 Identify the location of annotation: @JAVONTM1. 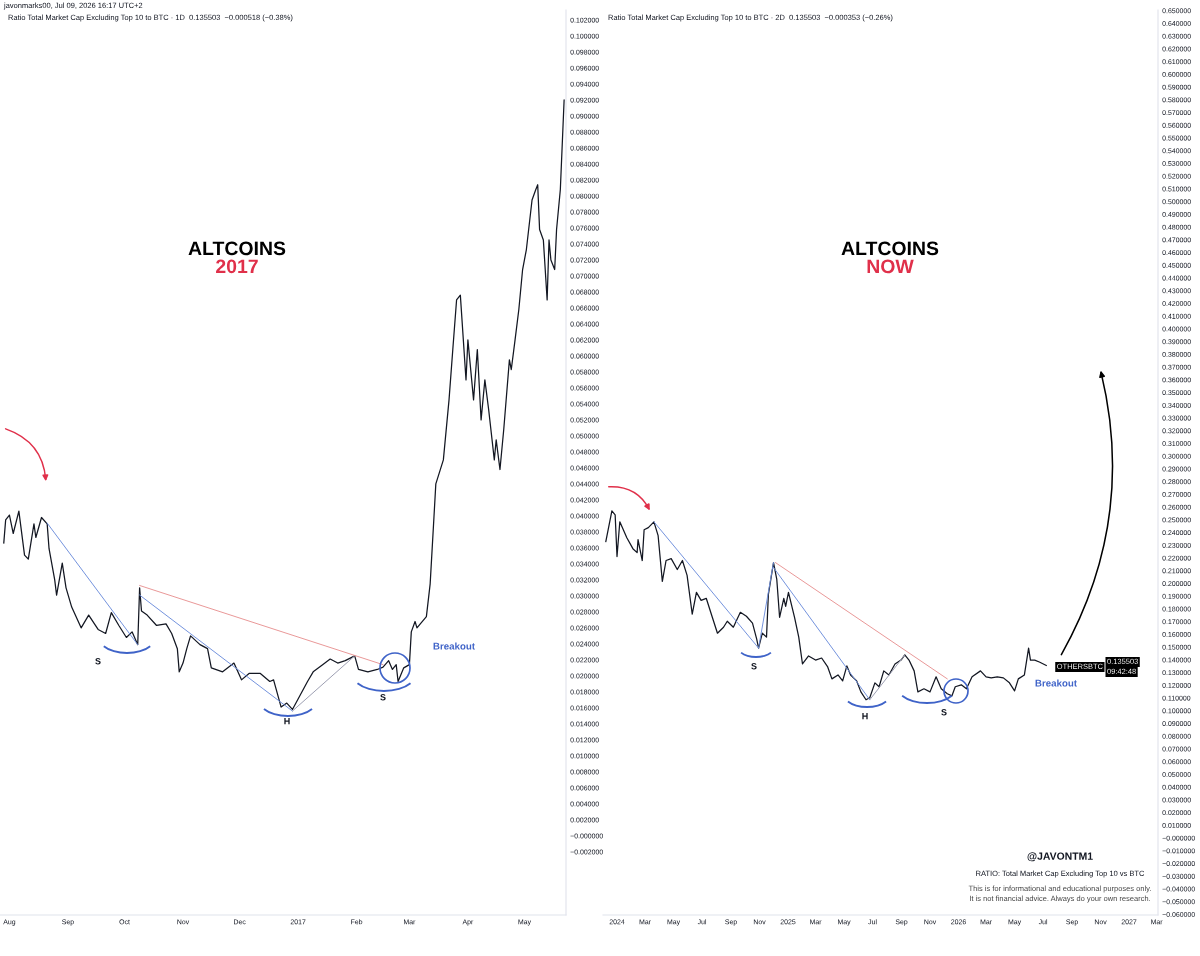
(1060, 857).